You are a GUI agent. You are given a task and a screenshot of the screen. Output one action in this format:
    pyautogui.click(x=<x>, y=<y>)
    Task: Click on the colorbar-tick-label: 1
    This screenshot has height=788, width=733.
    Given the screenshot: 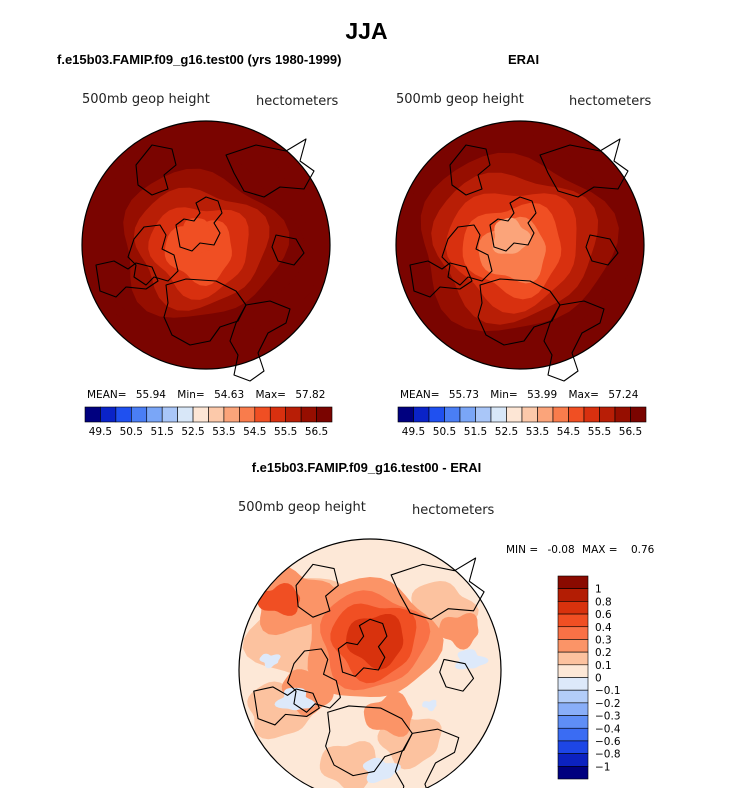 What is the action you would take?
    pyautogui.click(x=598, y=590)
    